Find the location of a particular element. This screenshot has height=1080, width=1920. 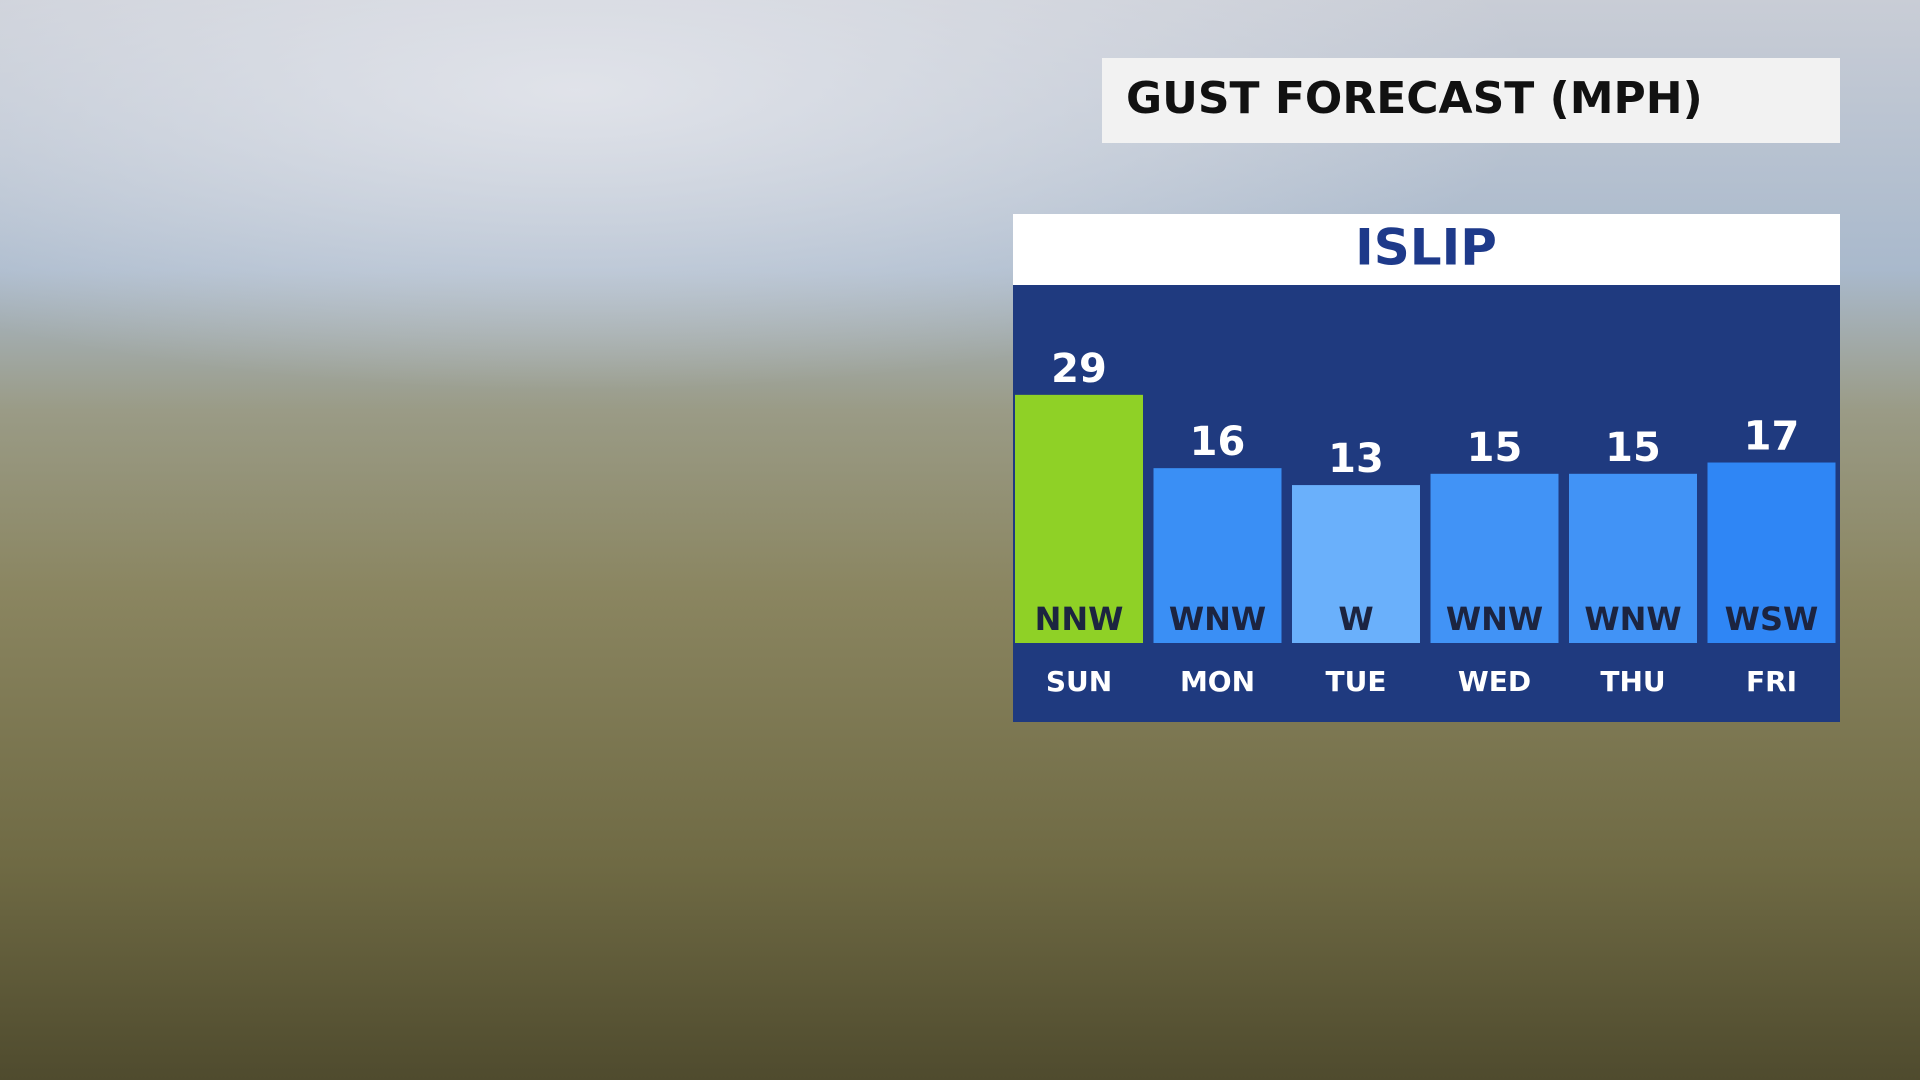

panel-header is located at coordinates (1426, 249).